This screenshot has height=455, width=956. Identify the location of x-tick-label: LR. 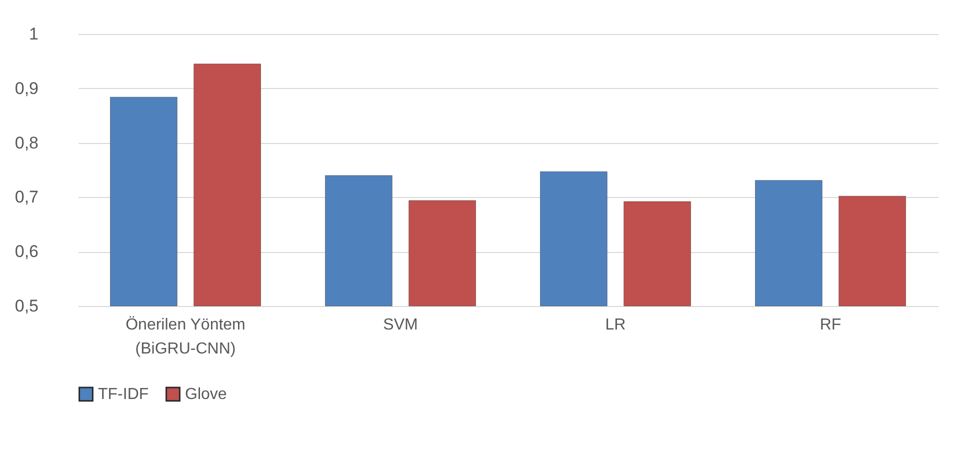
(615, 325).